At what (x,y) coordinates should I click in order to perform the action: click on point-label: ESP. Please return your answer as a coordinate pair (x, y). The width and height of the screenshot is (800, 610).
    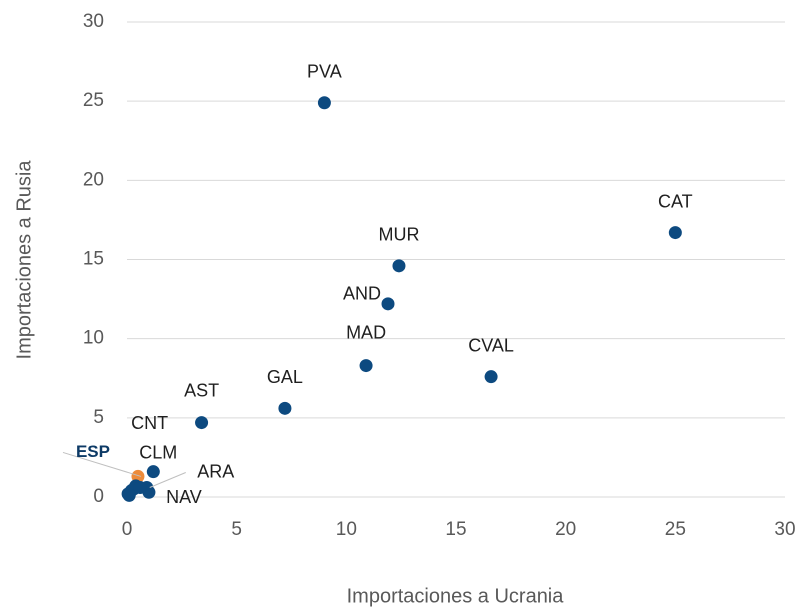
    Looking at the image, I should click on (93, 451).